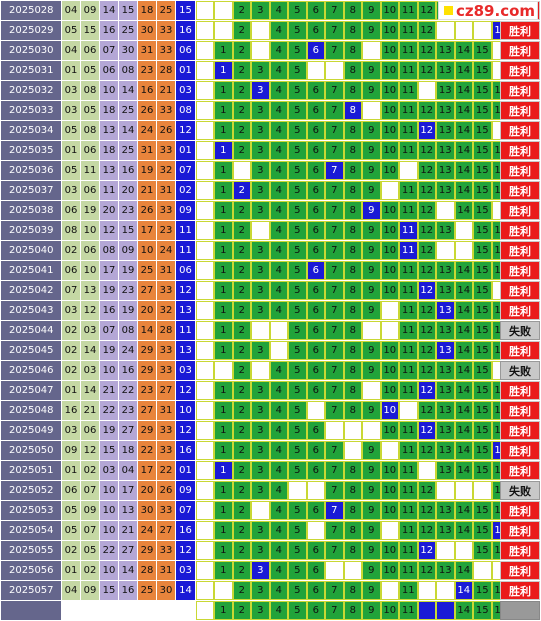  I want to click on trend-hit-cell: 7, so click(334, 170).